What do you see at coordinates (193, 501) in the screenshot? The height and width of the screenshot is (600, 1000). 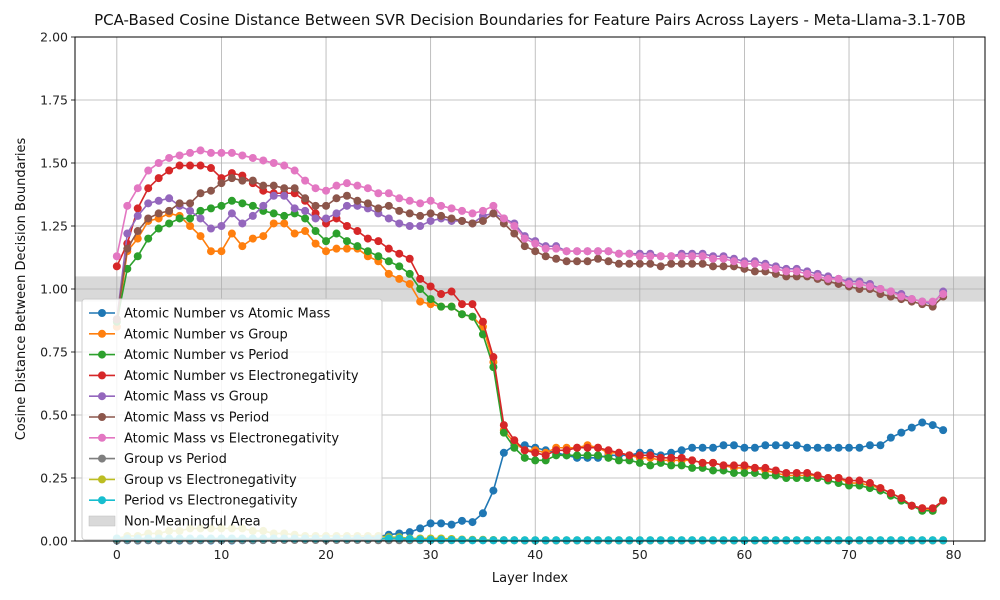 I see `legend-item: Period vs Electronegativity` at bounding box center [193, 501].